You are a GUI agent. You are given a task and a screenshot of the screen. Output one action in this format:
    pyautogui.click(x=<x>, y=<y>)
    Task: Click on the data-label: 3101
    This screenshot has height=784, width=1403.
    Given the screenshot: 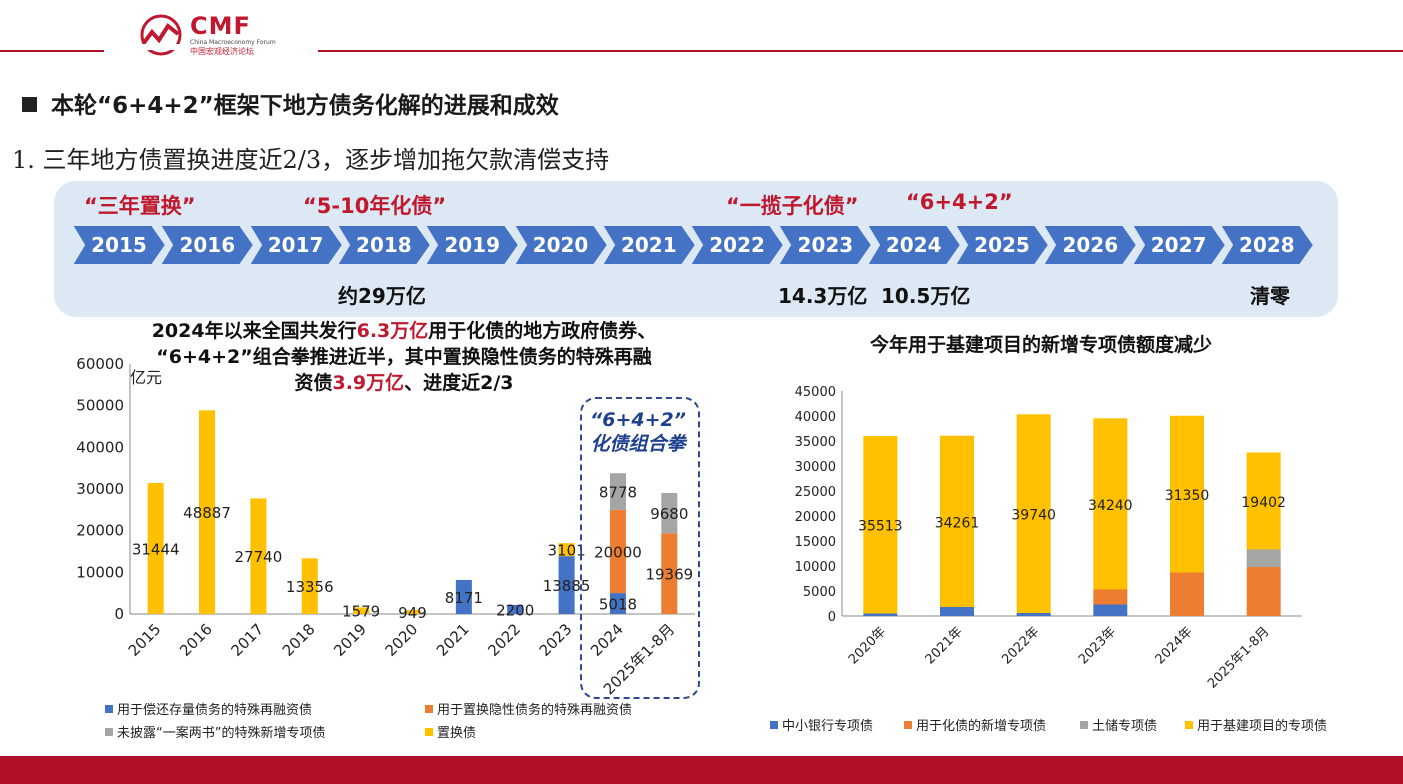 What is the action you would take?
    pyautogui.click(x=566, y=551)
    